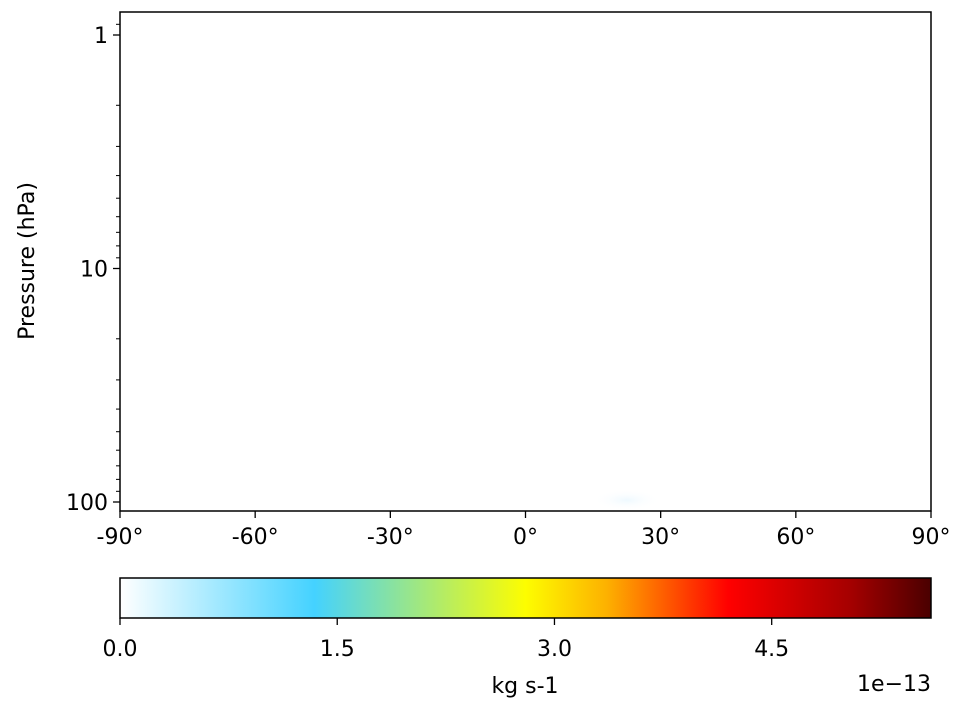 The width and height of the screenshot is (955, 703). Describe the element at coordinates (446, 640) in the screenshot. I see `colorbar-ticks: 0.0 1.5 3.0 4.5` at that location.